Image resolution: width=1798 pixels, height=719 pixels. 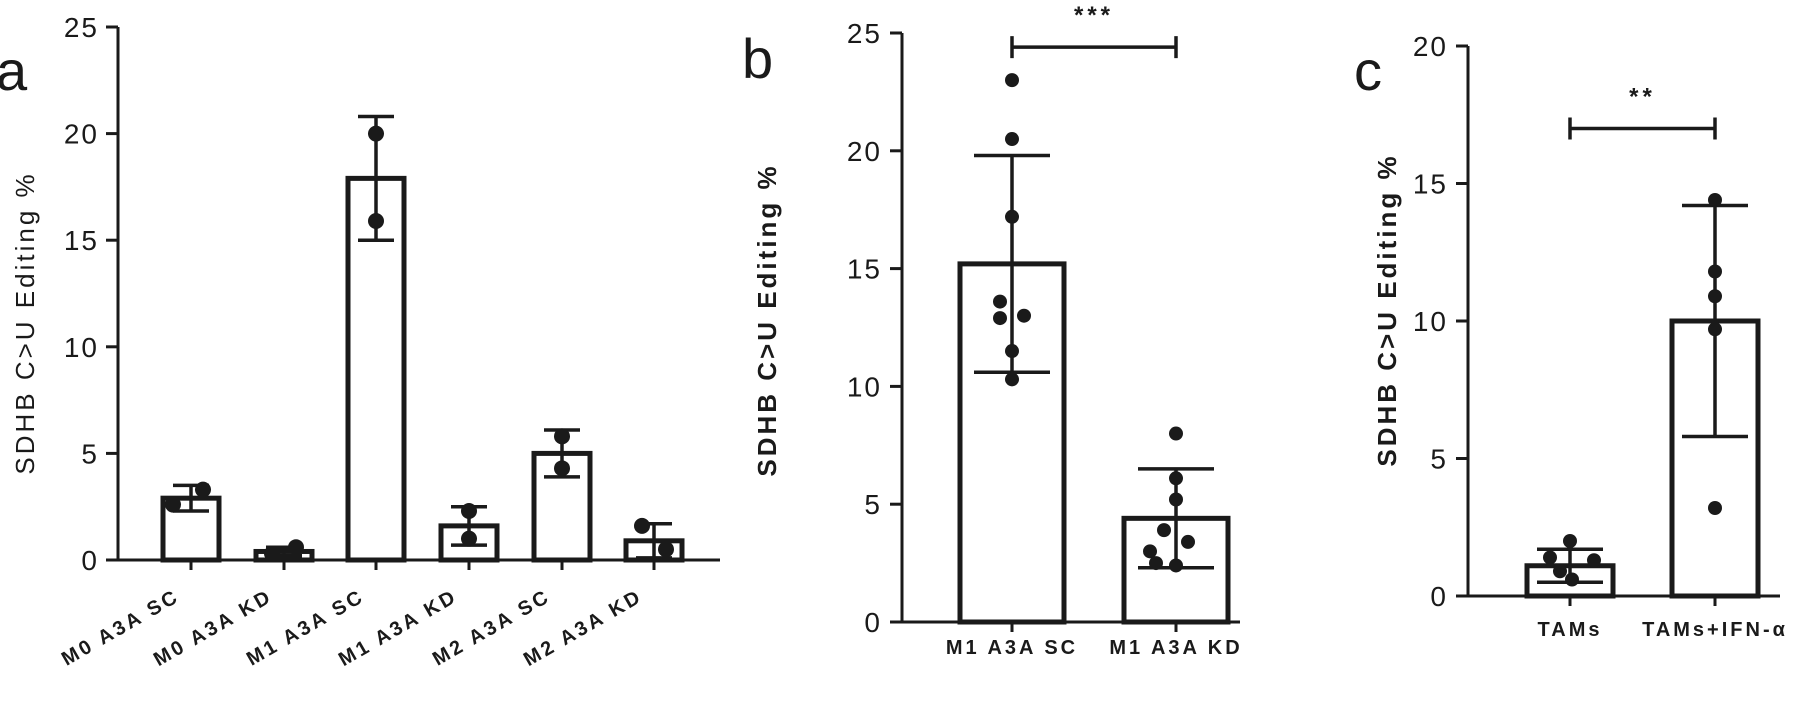 What do you see at coordinates (14, 70) in the screenshot?
I see `panel-a-letter: a` at bounding box center [14, 70].